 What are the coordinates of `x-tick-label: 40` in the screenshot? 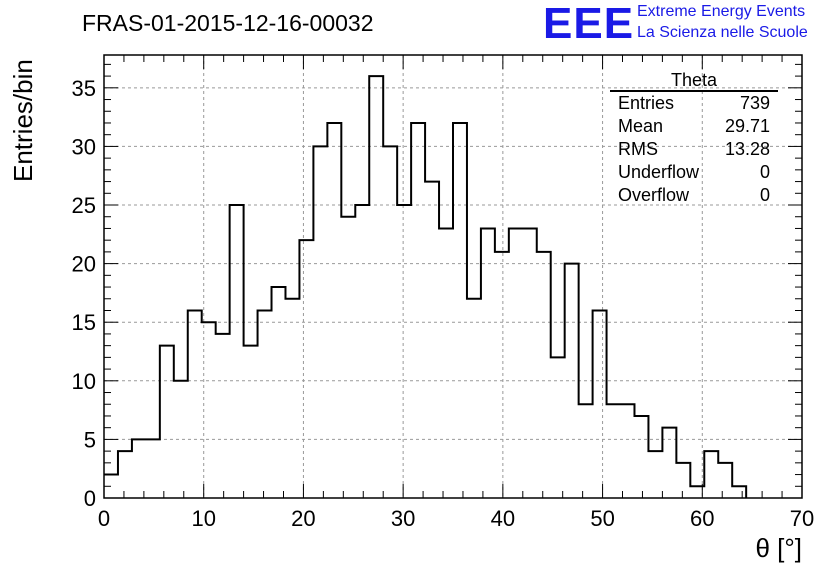 It's located at (503, 518).